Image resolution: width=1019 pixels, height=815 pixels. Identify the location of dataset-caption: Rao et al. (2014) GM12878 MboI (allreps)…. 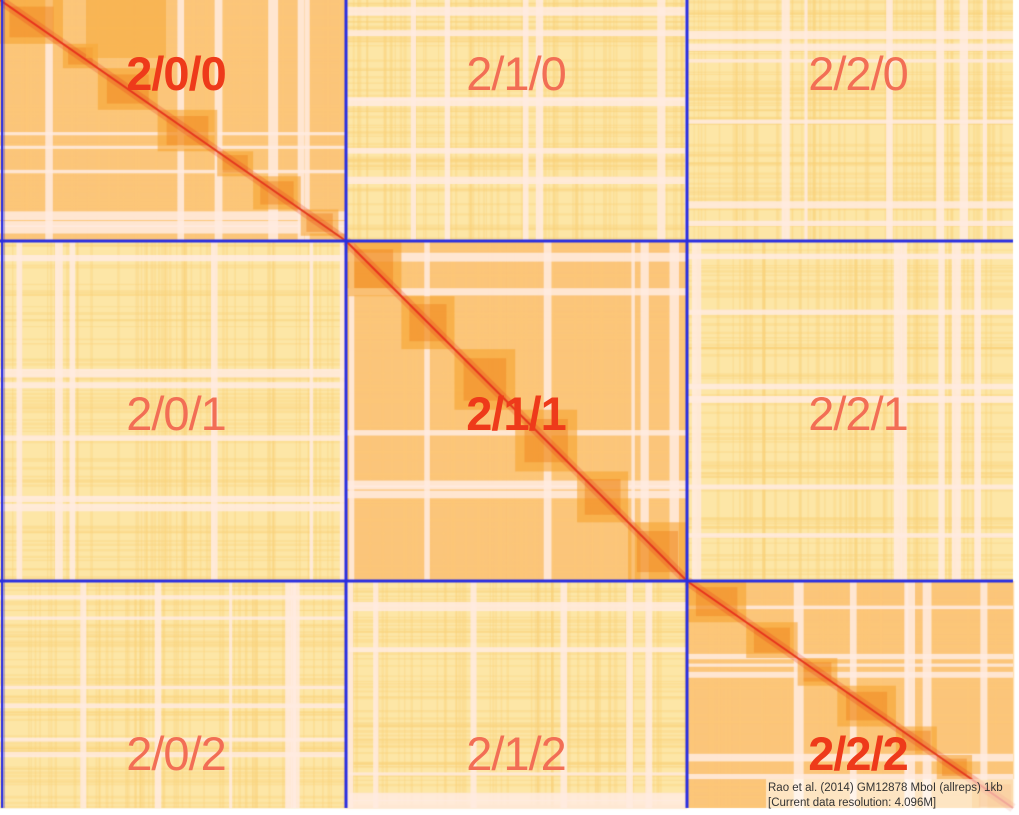
(893, 796).